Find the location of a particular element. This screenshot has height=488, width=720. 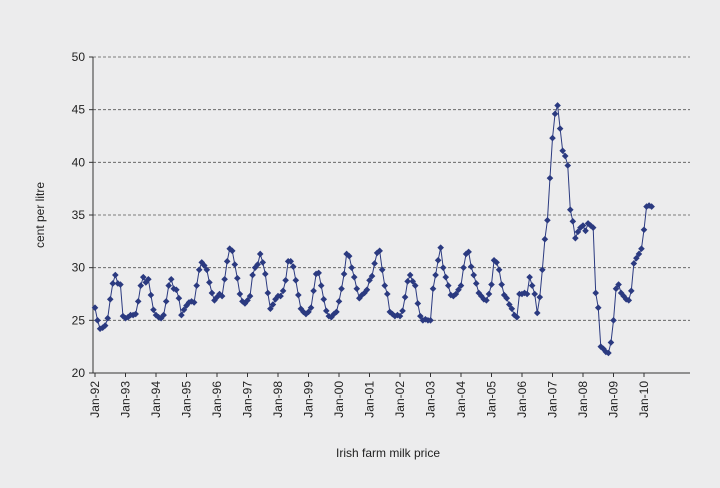

x-tick-label: Jan-94 is located at coordinates (156, 399).